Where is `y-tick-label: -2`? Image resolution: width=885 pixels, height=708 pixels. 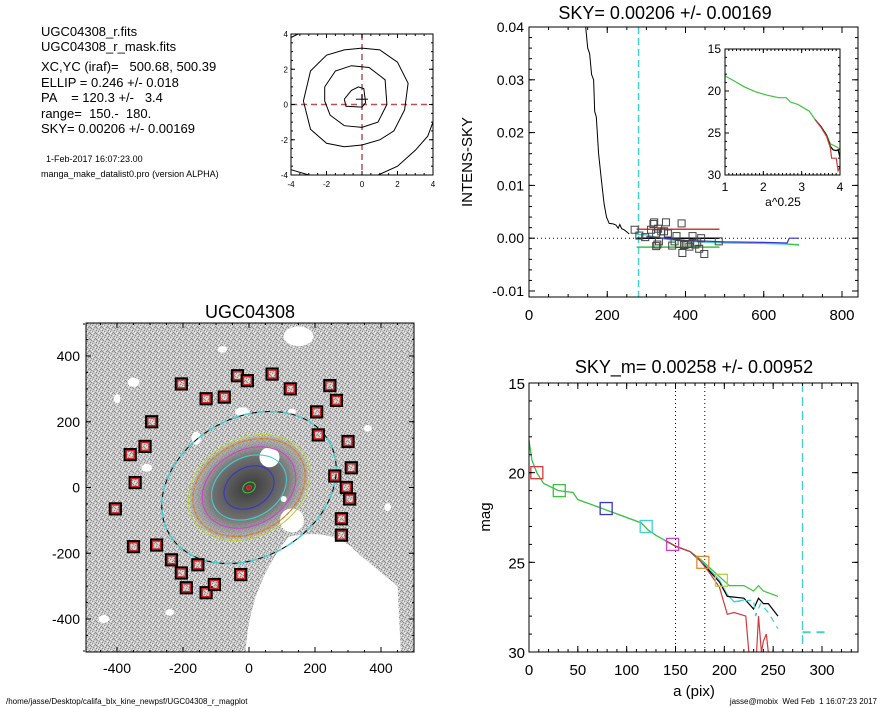
y-tick-label: -2 is located at coordinates (285, 140).